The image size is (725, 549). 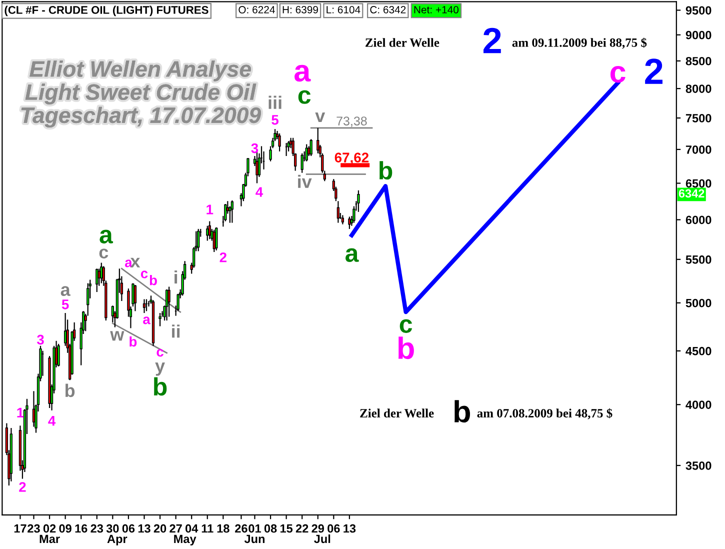 I want to click on annotation: iii, so click(x=275, y=102).